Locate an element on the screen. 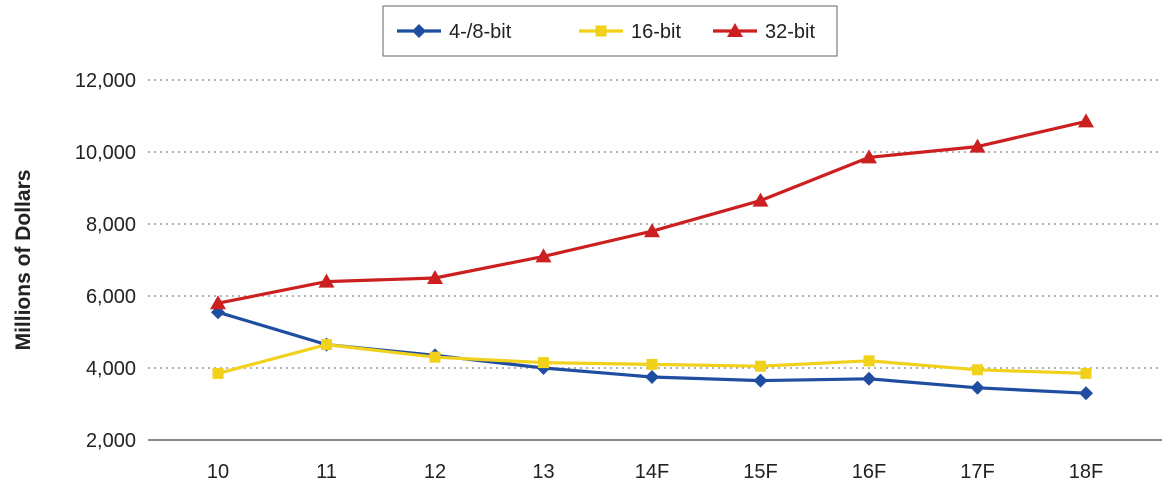 This screenshot has width=1169, height=494. y-tick-label: 12,000 is located at coordinates (105, 81).